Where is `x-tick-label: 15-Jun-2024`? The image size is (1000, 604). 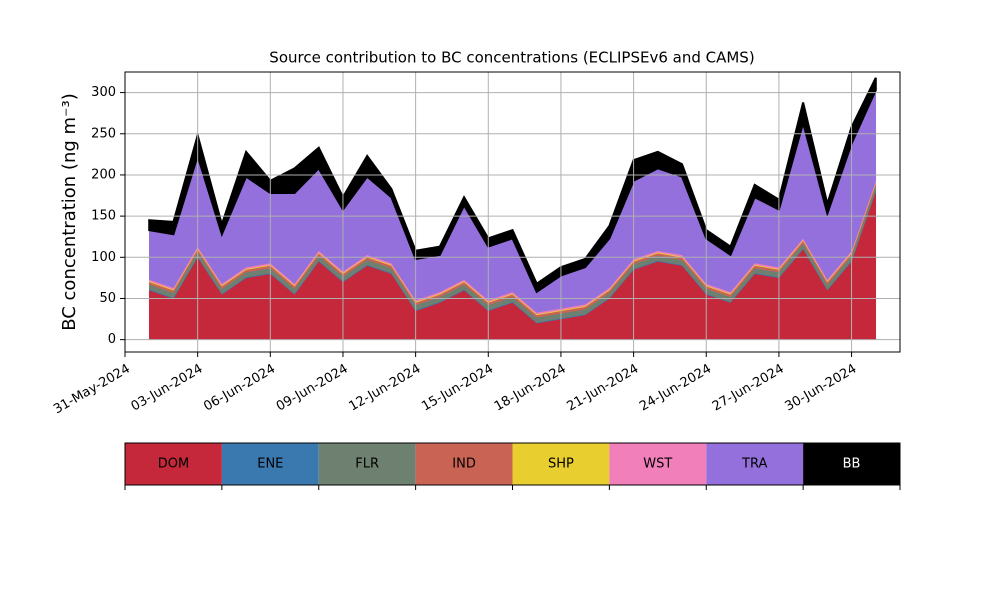
x-tick-label: 15-Jun-2024 is located at coordinates (457, 388).